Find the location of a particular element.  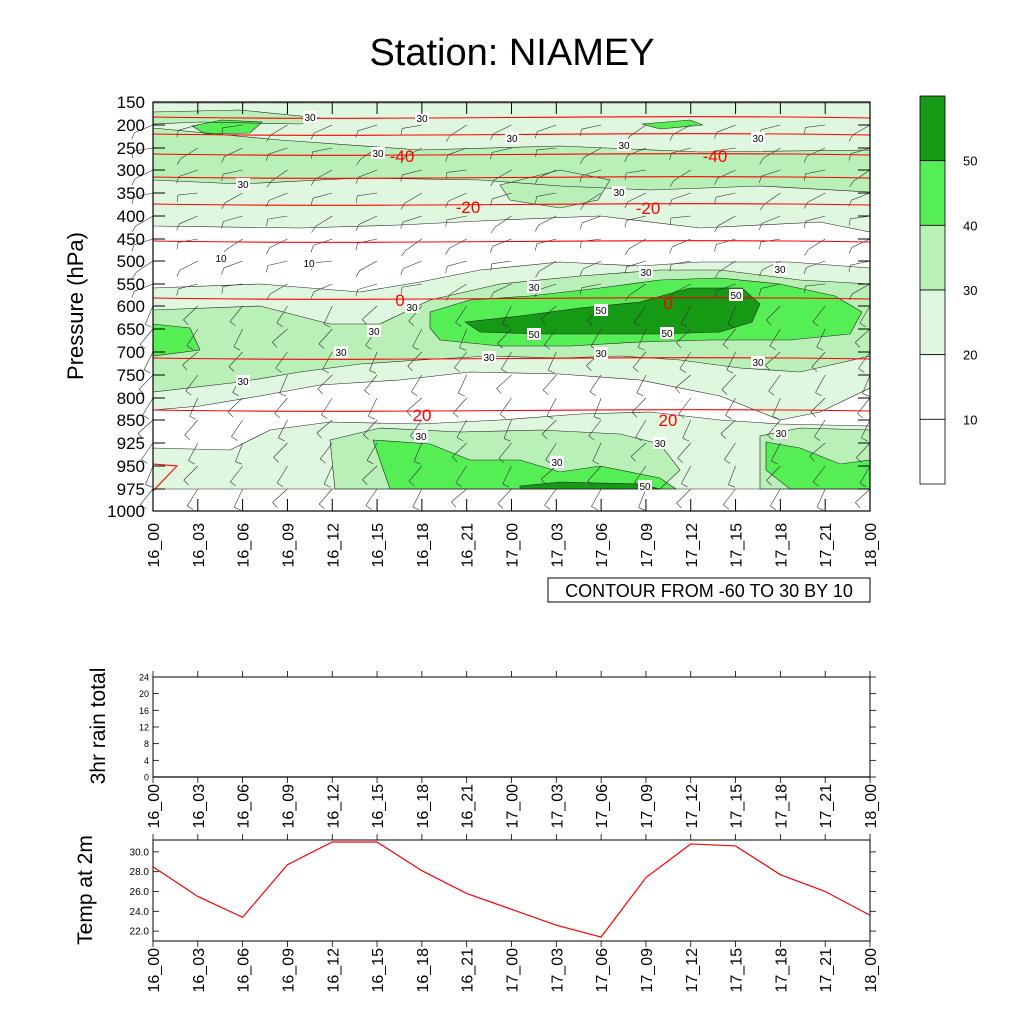

legend-label: 40 is located at coordinates (970, 225).